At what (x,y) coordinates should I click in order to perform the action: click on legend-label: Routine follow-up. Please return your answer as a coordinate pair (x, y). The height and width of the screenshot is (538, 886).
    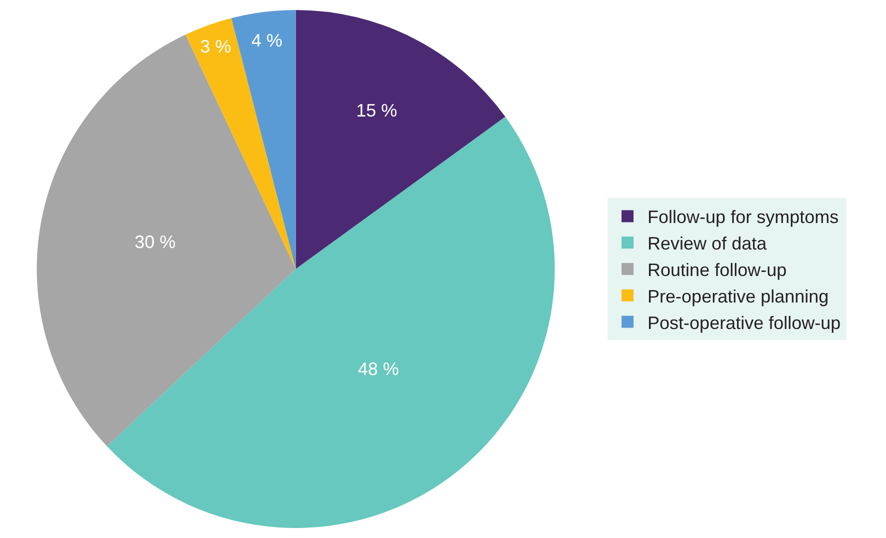
    Looking at the image, I should click on (717, 270).